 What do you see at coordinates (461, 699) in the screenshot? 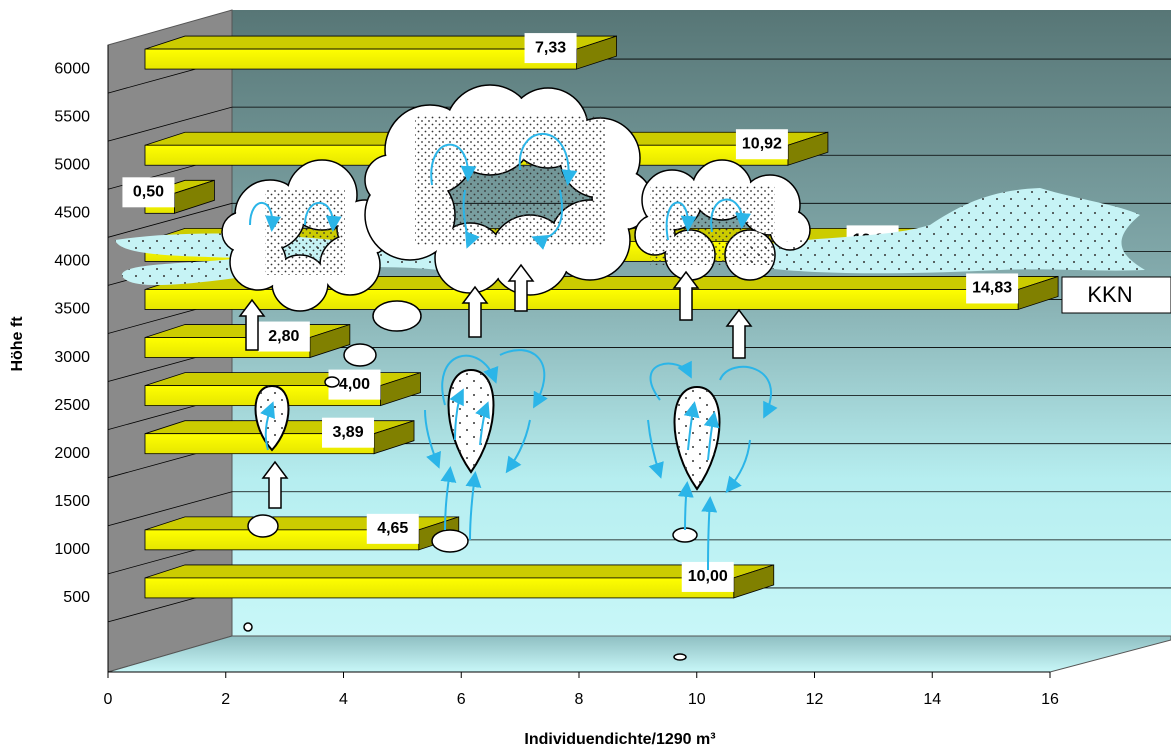
I see `x-tick-label: 6` at bounding box center [461, 699].